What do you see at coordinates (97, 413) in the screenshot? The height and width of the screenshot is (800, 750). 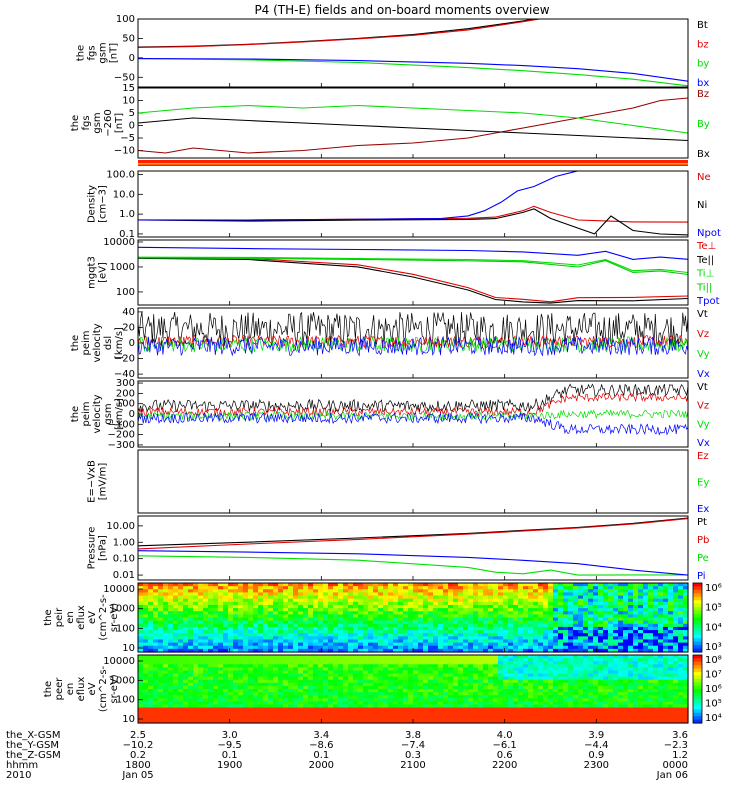 I see `y-label-line: velocity` at bounding box center [97, 413].